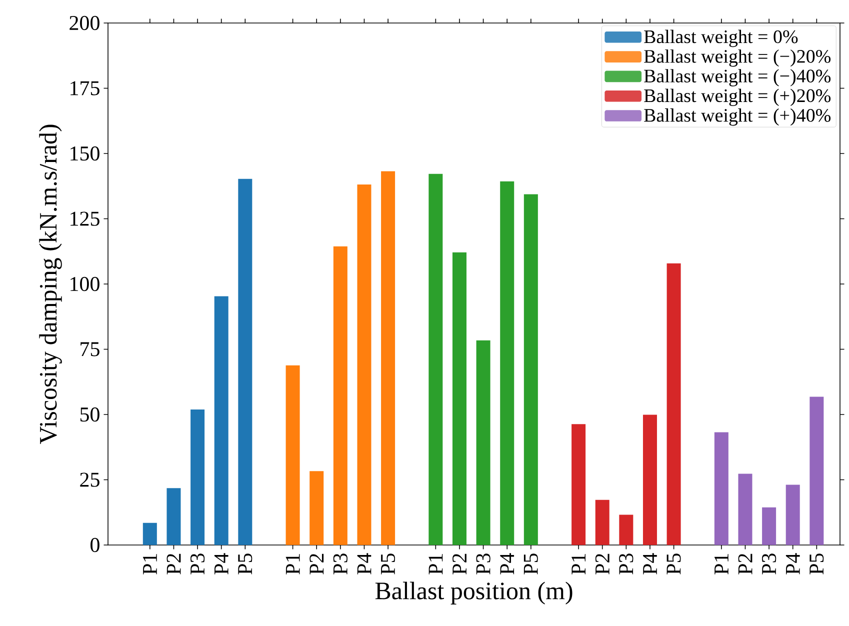 The width and height of the screenshot is (849, 626). What do you see at coordinates (85, 153) in the screenshot?
I see `y-tick-label: 150` at bounding box center [85, 153].